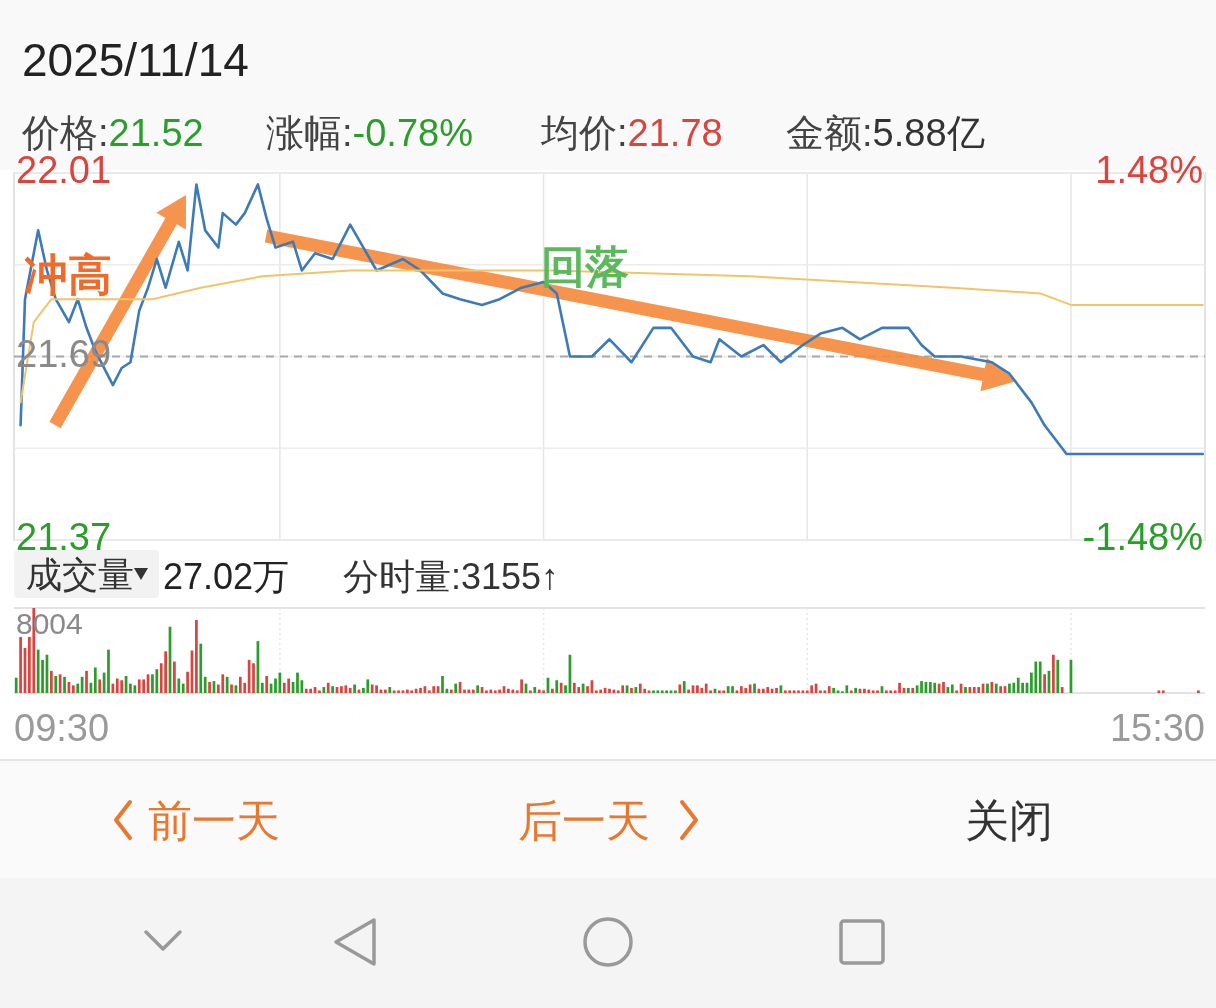  I want to click on text: 前一天, so click(214, 820).